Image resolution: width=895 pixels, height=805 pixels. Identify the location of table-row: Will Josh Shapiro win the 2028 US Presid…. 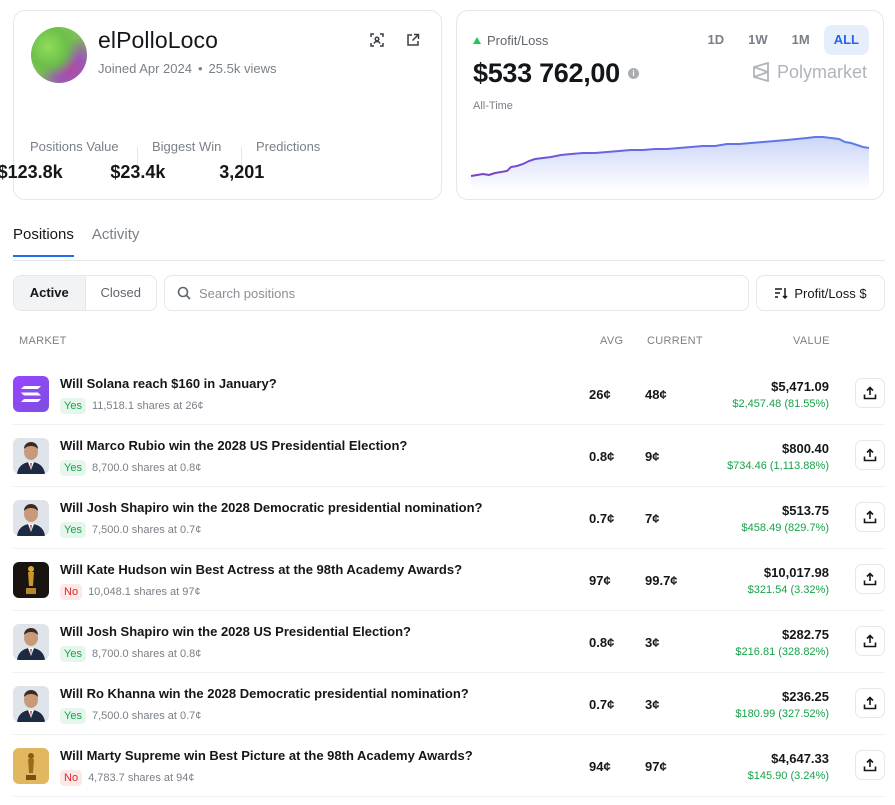
(449, 642).